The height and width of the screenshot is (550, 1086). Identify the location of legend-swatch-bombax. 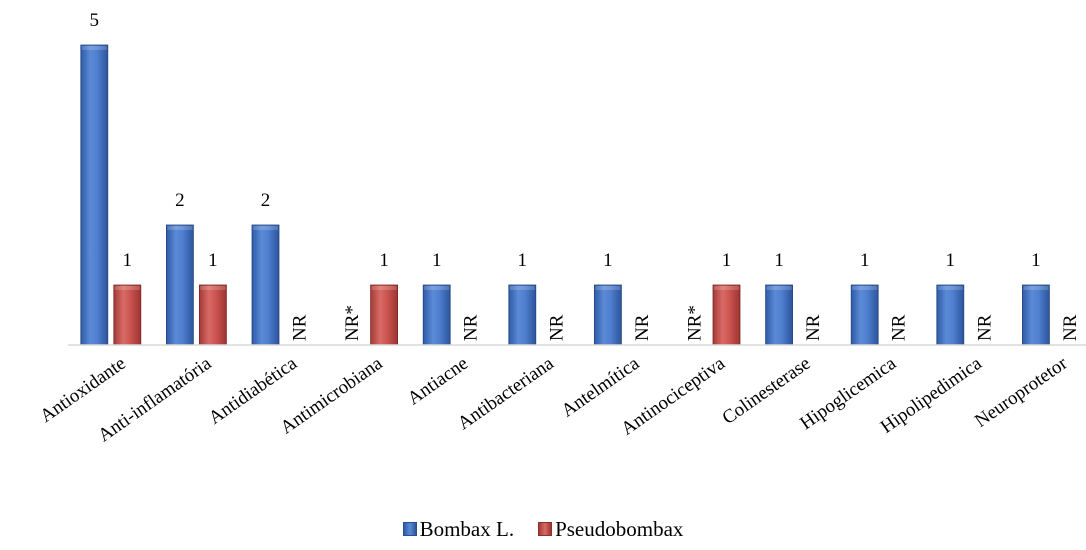
(409, 529).